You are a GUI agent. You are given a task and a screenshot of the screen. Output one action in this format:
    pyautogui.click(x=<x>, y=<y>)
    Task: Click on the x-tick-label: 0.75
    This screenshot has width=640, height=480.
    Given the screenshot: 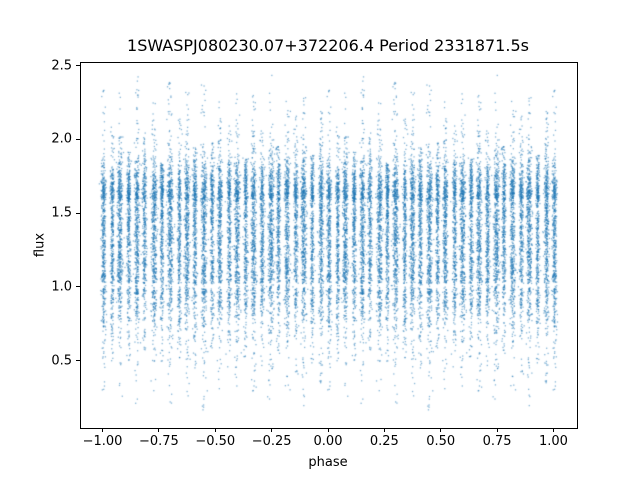 What is the action you would take?
    pyautogui.click(x=497, y=441)
    